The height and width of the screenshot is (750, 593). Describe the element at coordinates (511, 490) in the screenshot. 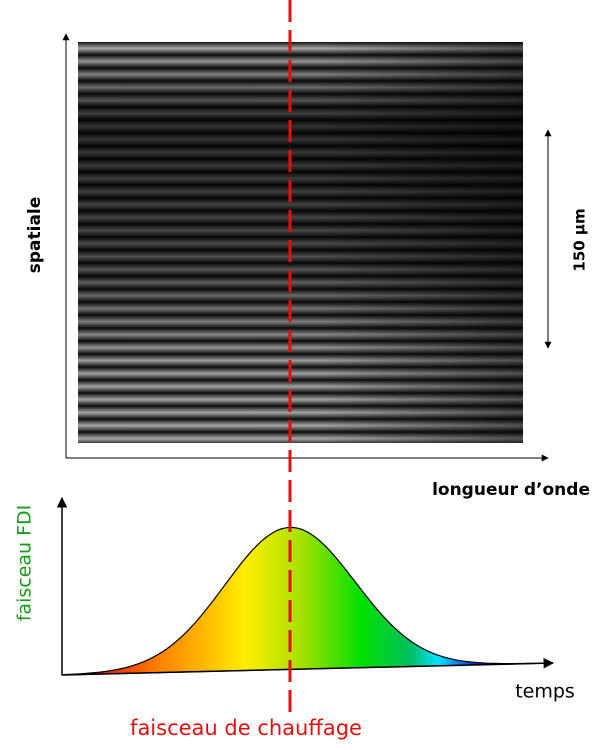

I see `x-axis-label: longueur d’onde` at that location.